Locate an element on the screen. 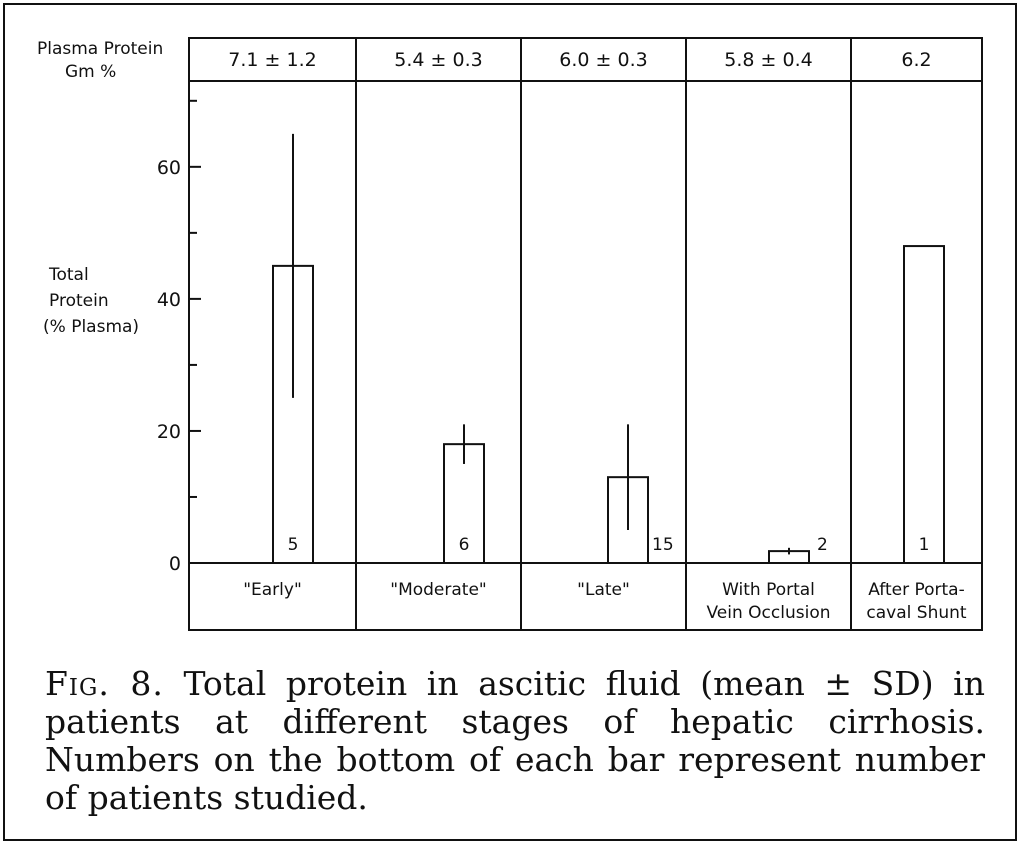  patient-count-5: 1 is located at coordinates (924, 545).